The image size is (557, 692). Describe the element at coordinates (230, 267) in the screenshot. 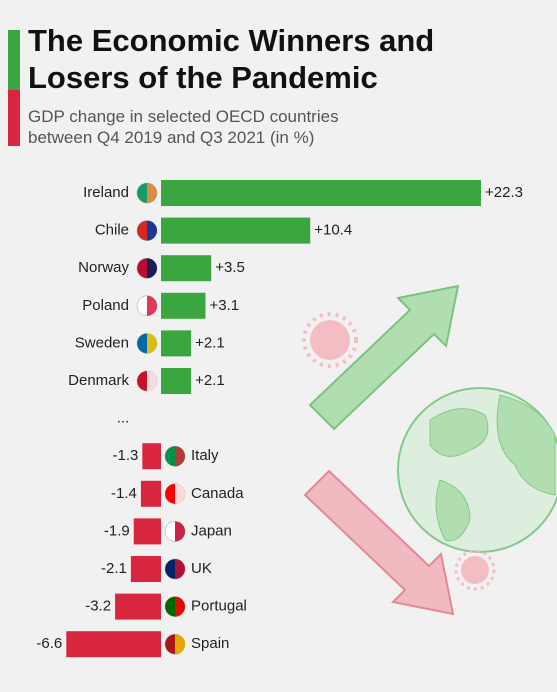

I see `value-label: +3.5` at that location.